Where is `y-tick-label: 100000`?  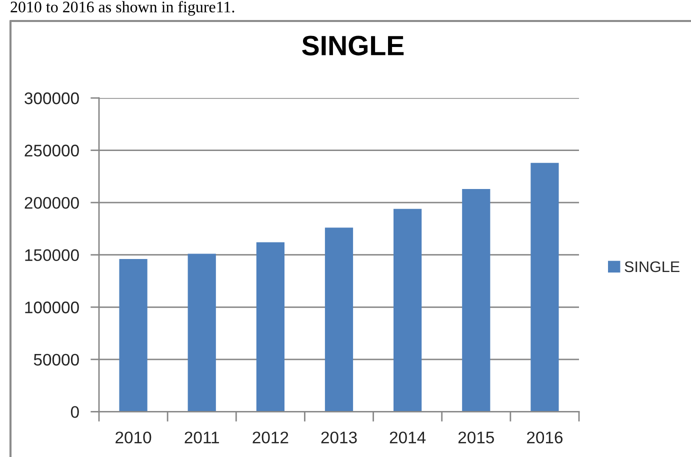
y-tick-label: 100000 is located at coordinates (52, 308).